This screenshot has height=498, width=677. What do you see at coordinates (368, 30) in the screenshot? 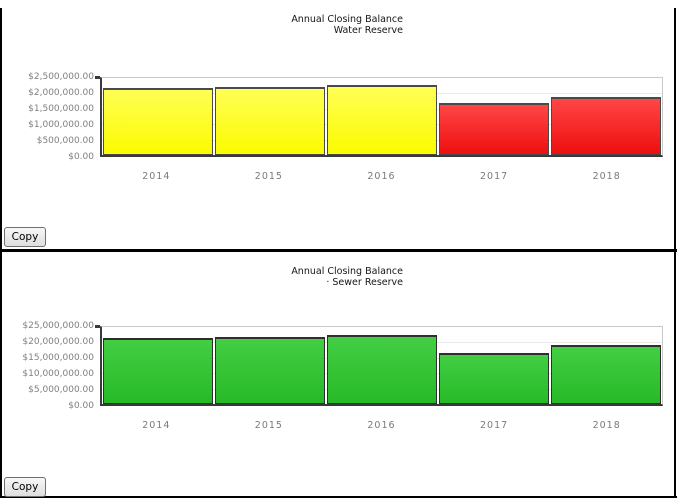
I see `chart-subtitle: Water Reserve` at bounding box center [368, 30].